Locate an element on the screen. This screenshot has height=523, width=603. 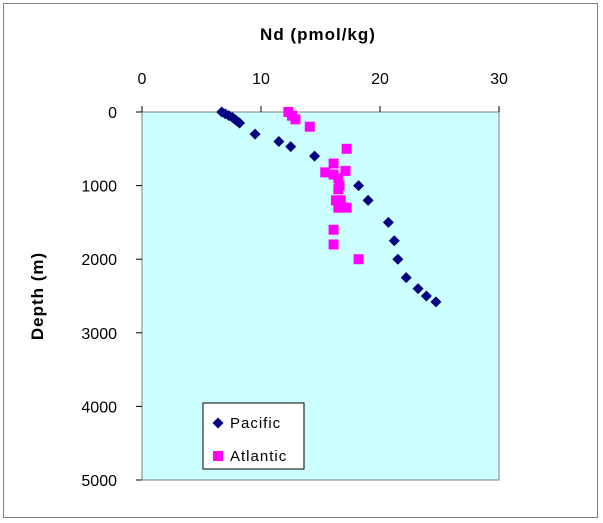
x-tick-label: 30 is located at coordinates (499, 79).